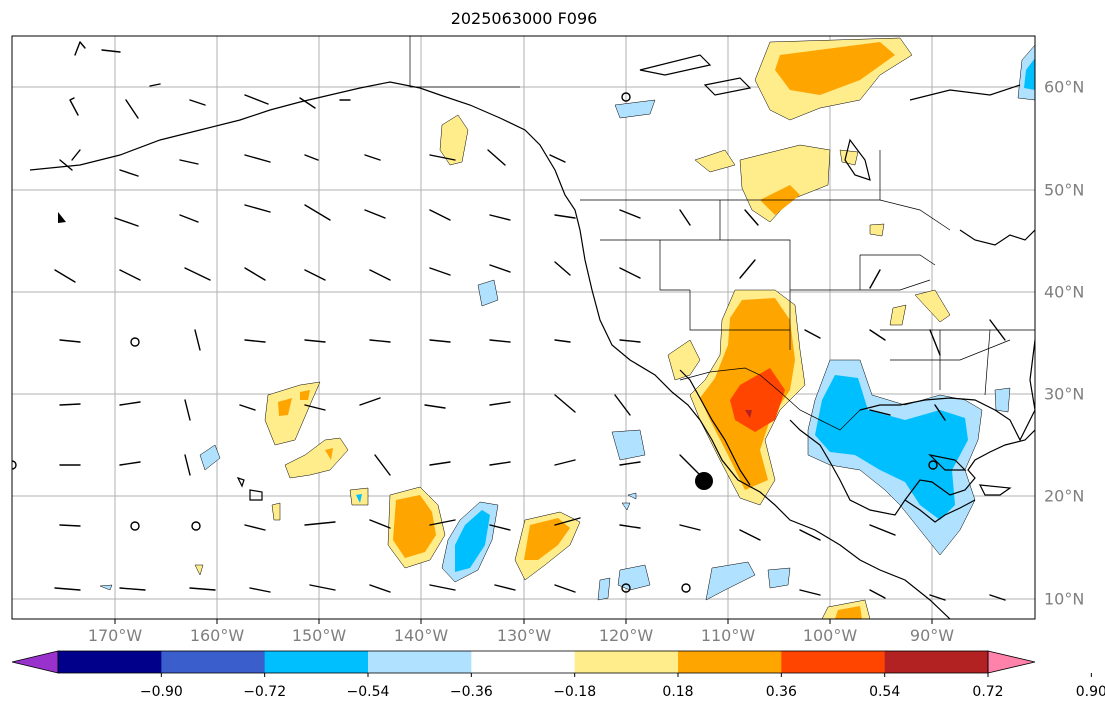  Describe the element at coordinates (678, 692) in the screenshot. I see `colorbar-tick-label: 0.18` at that location.